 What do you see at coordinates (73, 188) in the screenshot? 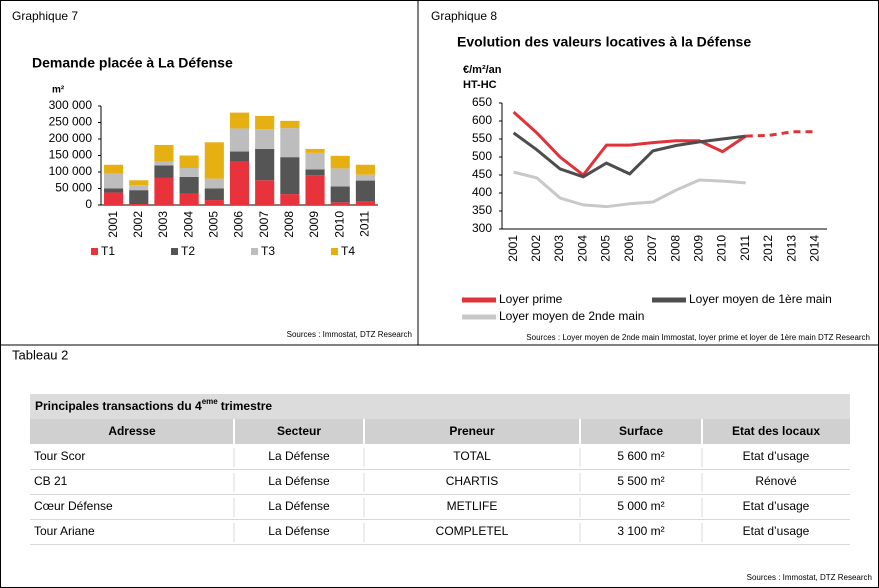
I see `y-tick-label: 50 000` at bounding box center [73, 188].